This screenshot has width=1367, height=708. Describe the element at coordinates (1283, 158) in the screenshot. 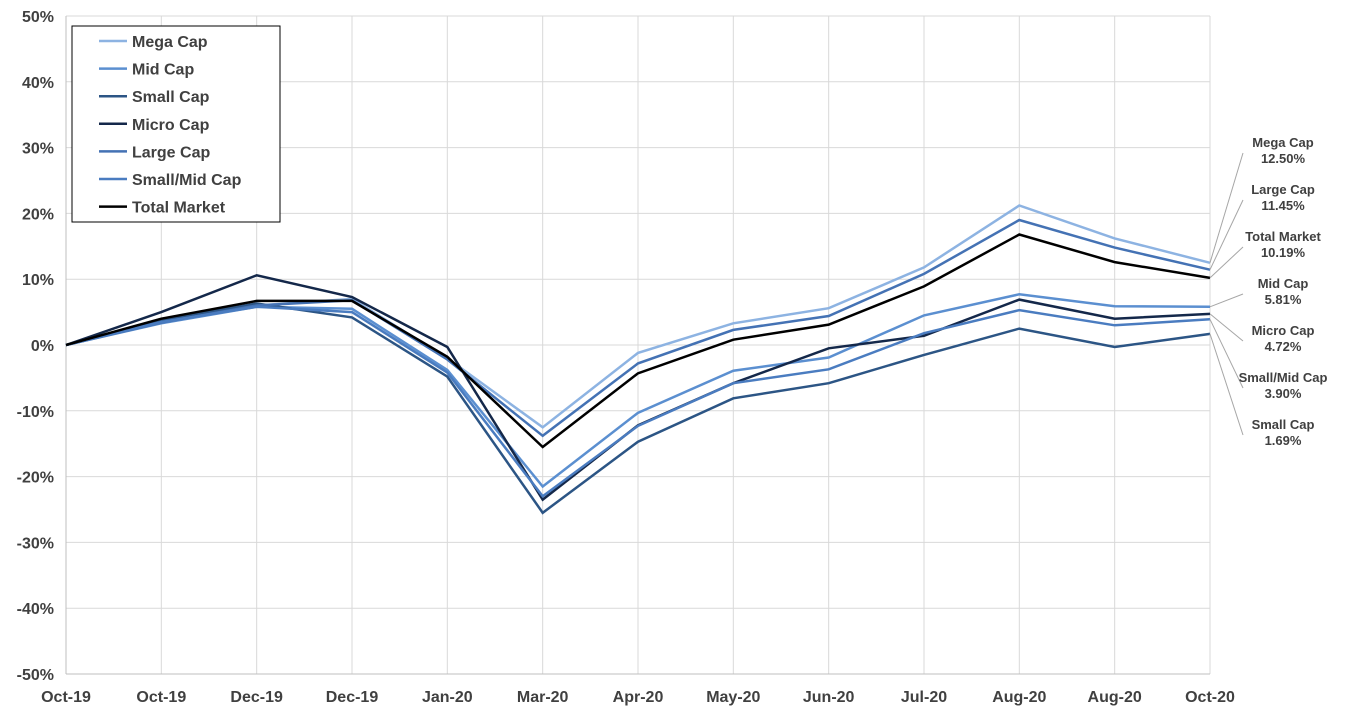

I see `end-label-value: 12.50%` at that location.